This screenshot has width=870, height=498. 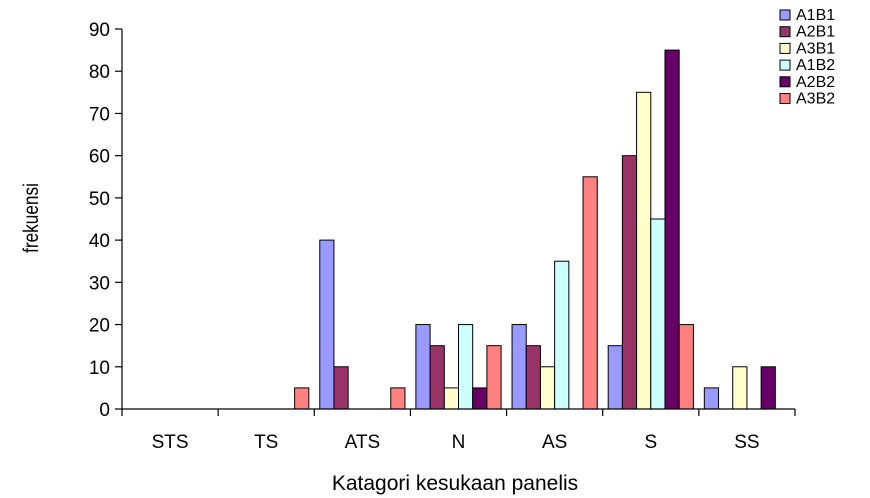 I want to click on bar-A1B2-N, so click(x=466, y=367).